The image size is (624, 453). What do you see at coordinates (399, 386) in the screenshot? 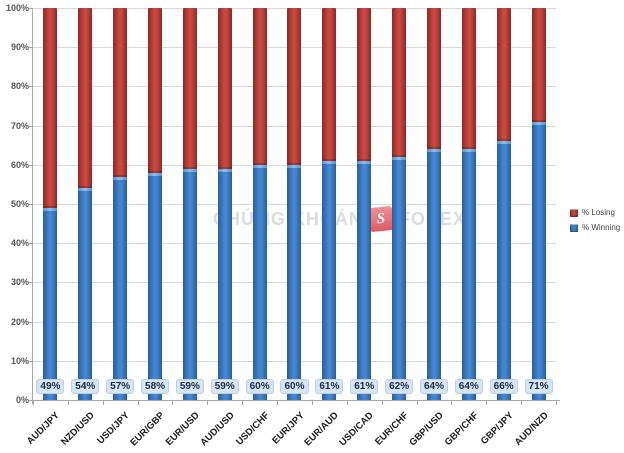
I see `bar-value-label: 62%` at bounding box center [399, 386].